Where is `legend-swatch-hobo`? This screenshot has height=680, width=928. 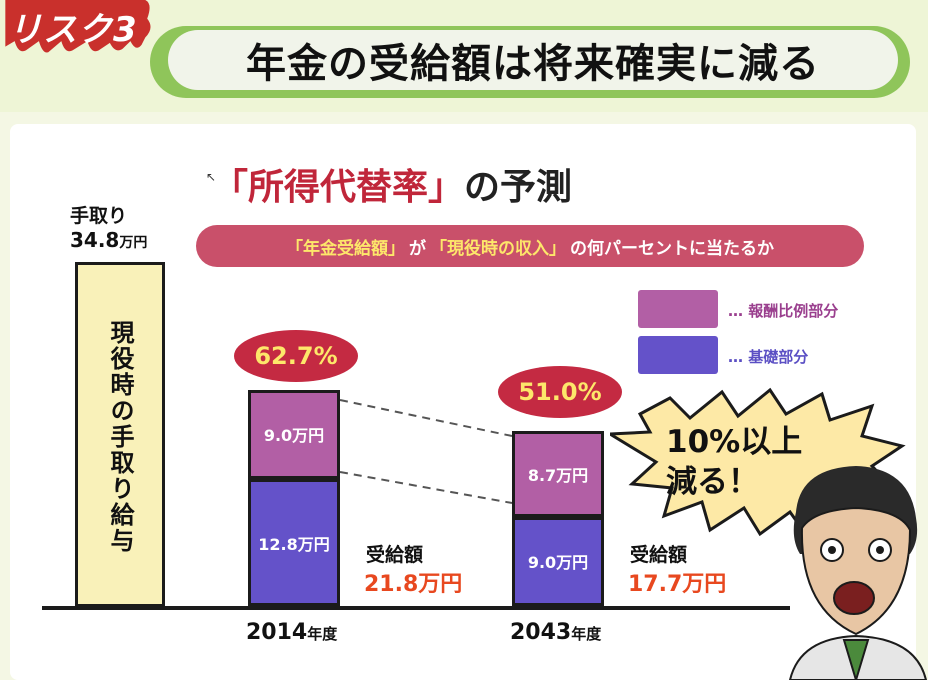 legend-swatch-hobo is located at coordinates (678, 309).